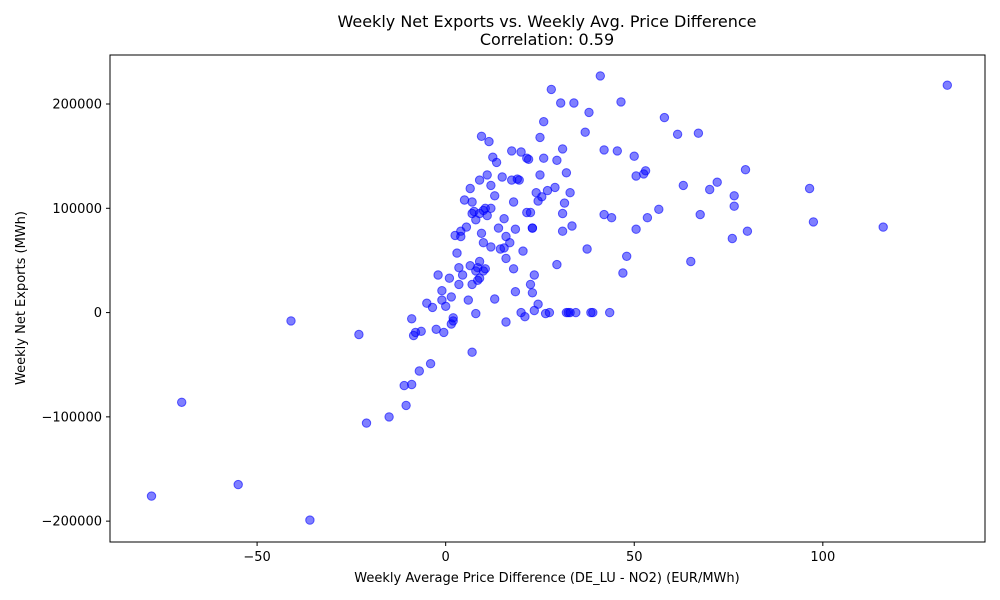 This screenshot has width=1000, height=600. I want to click on x-tick-label: 50, so click(634, 557).